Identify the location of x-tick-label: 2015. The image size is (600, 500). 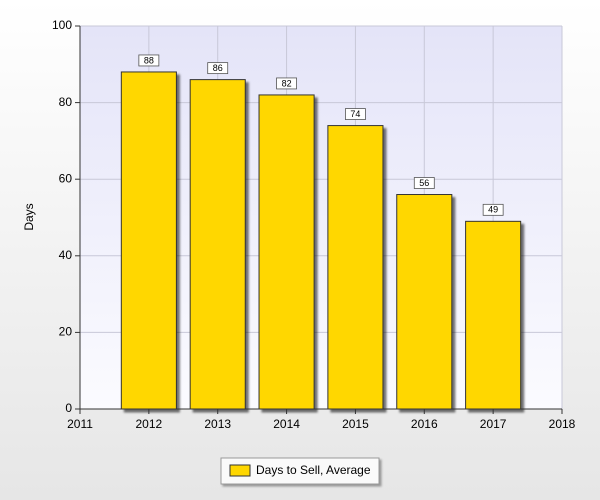
(355, 424).